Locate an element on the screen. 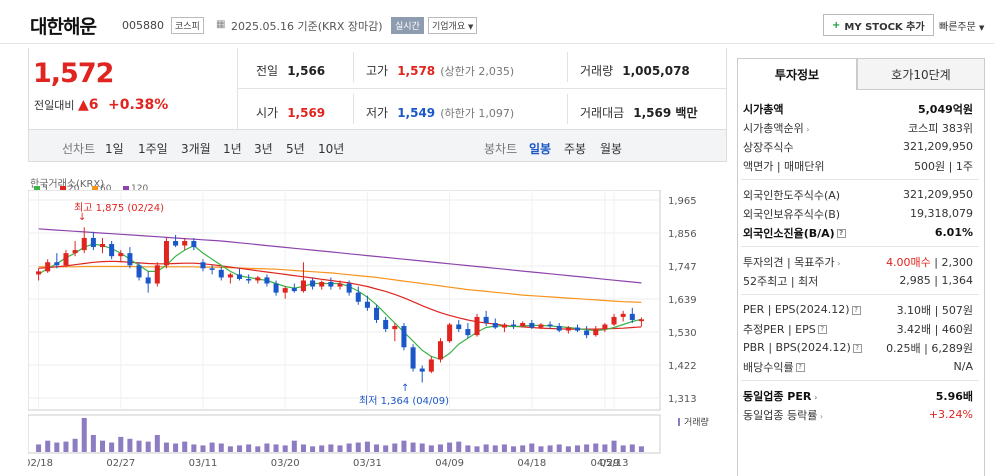 The image size is (994, 476). high-label: 고가 is located at coordinates (377, 71).